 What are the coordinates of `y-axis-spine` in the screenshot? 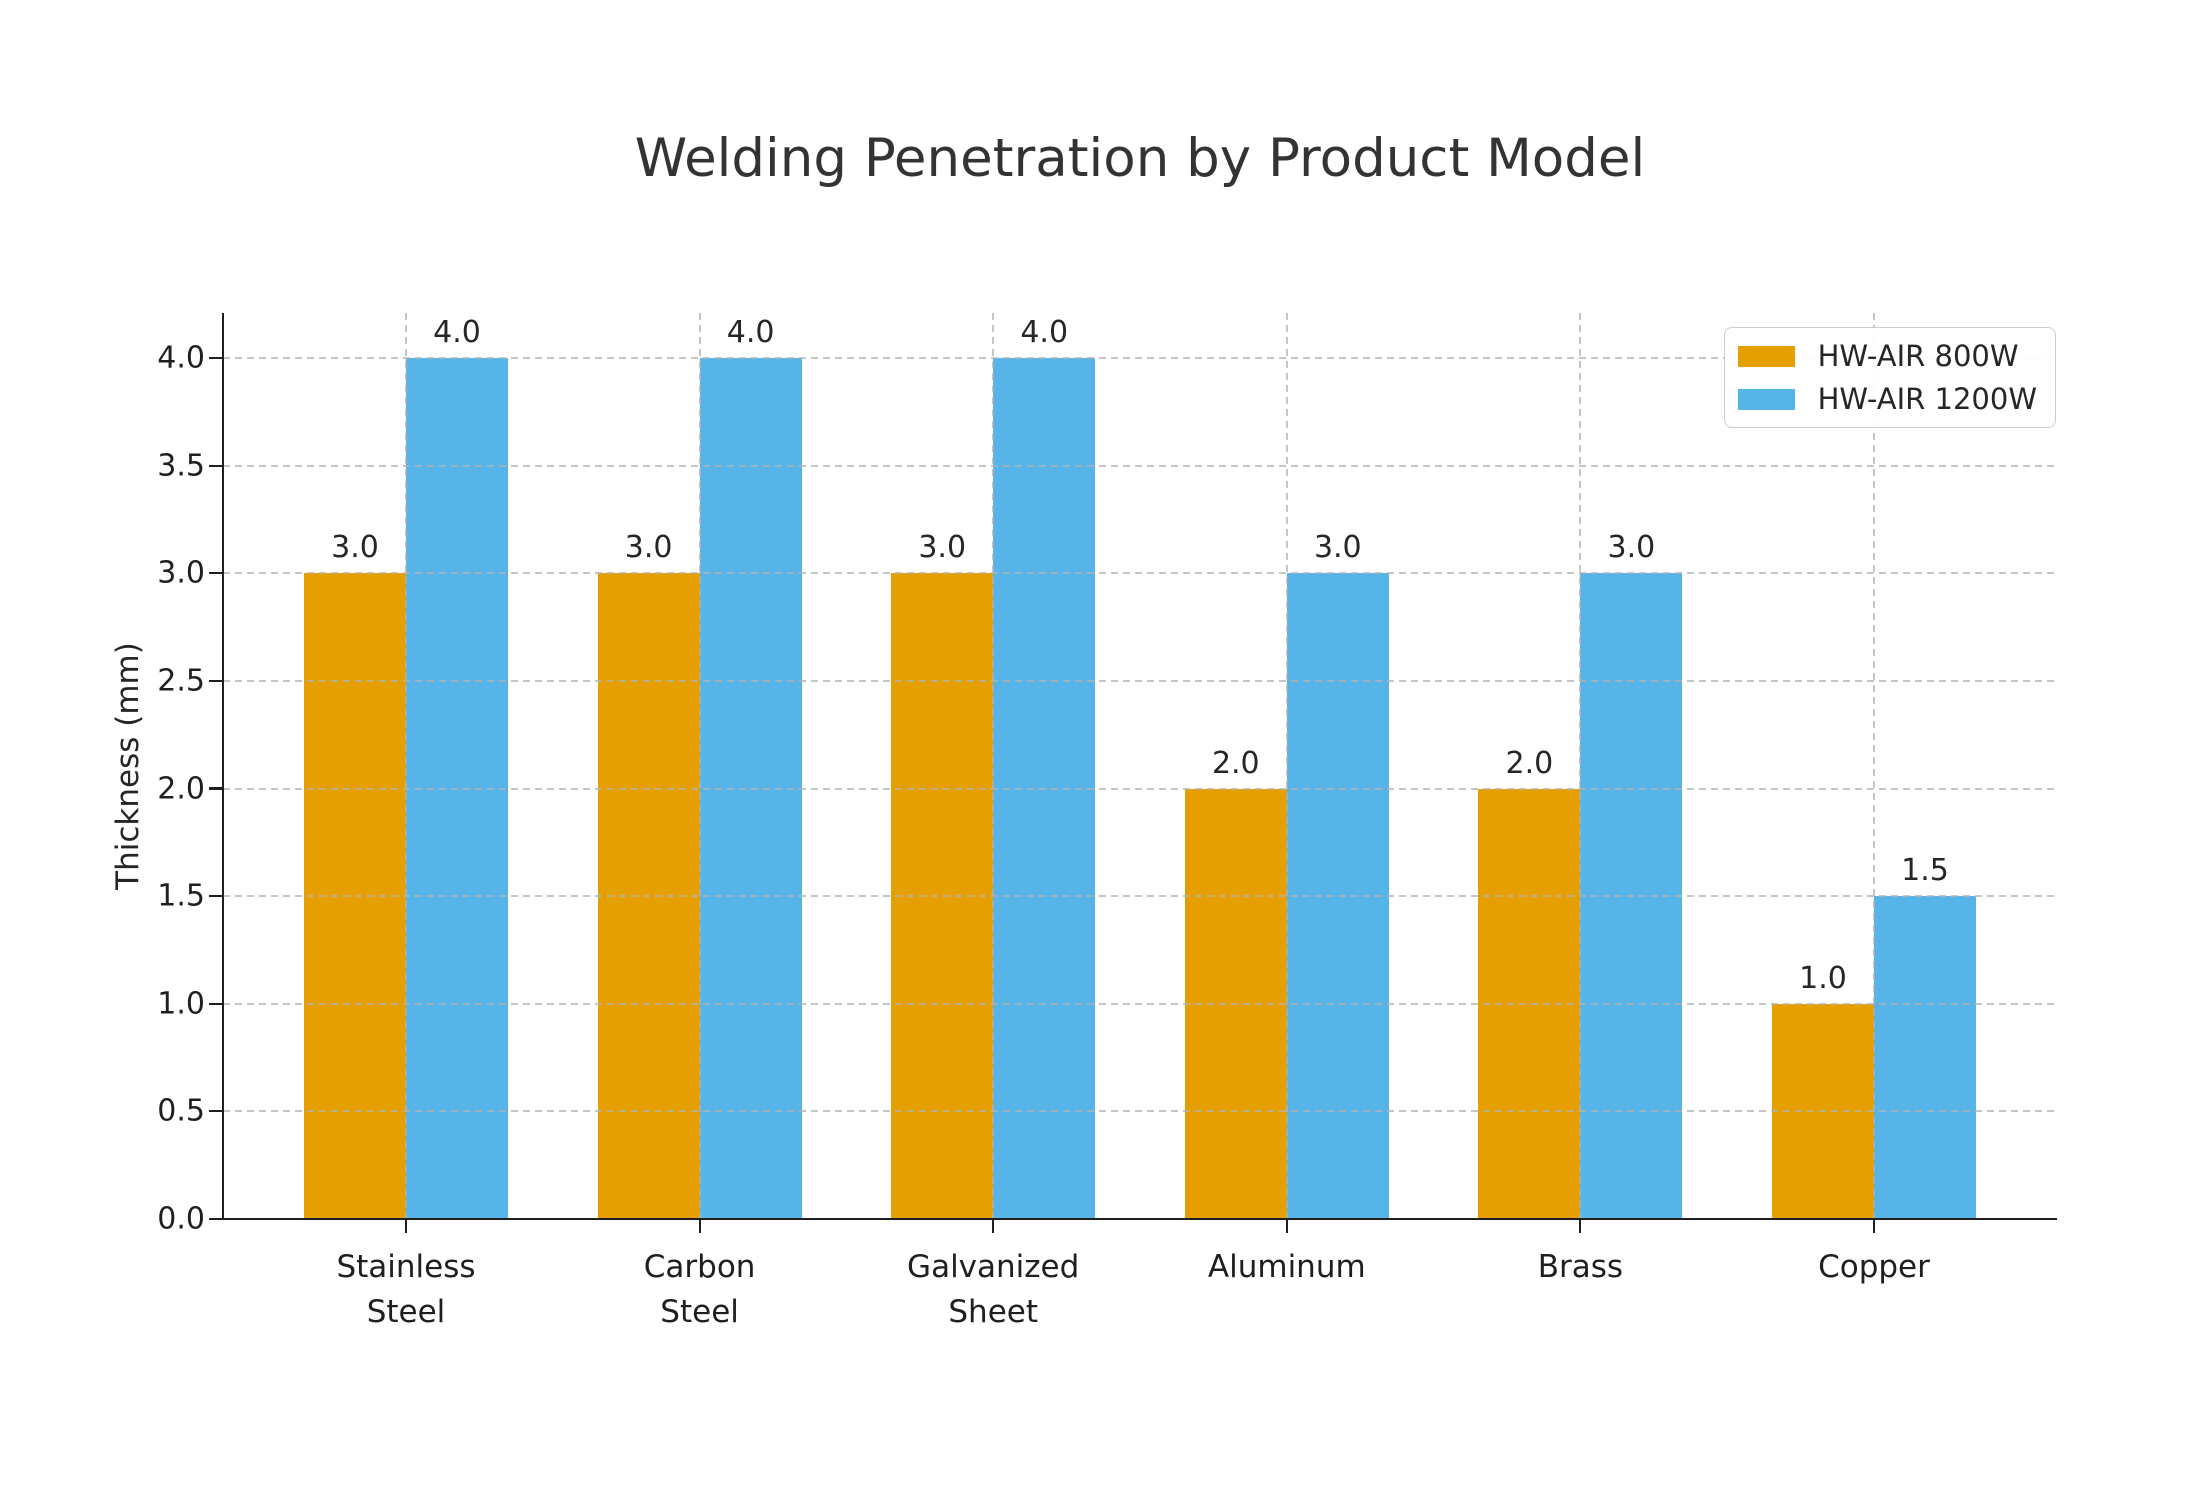 It's located at (223, 766).